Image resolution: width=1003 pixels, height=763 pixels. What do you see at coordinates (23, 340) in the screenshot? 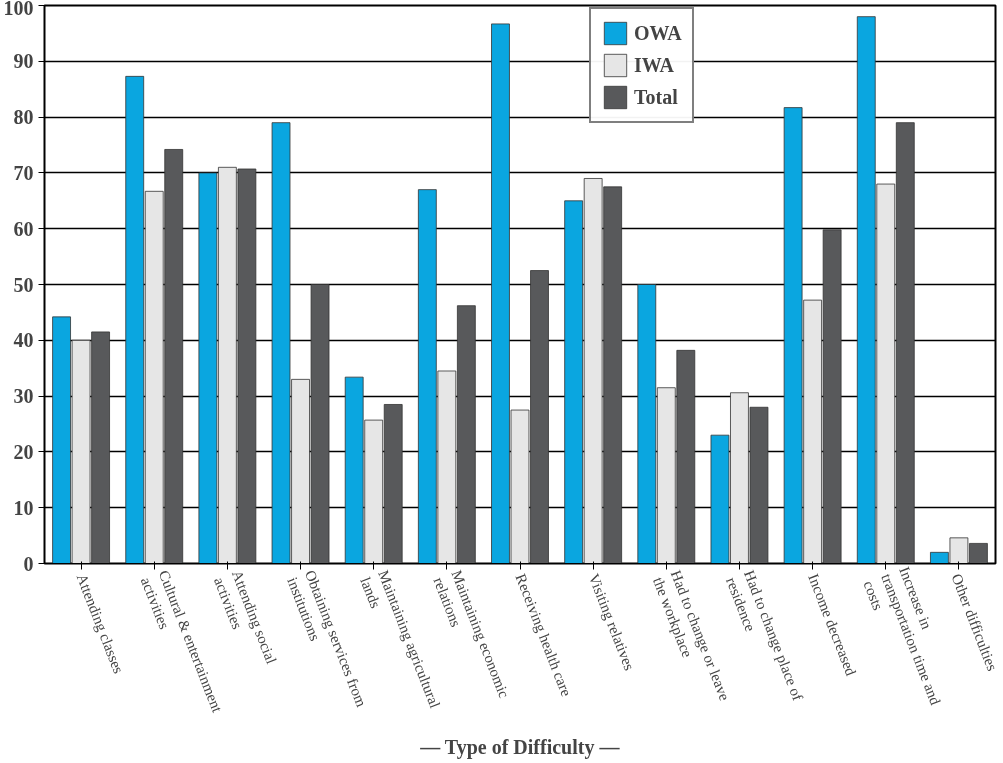
I see `y-tick-label: 40` at bounding box center [23, 340].